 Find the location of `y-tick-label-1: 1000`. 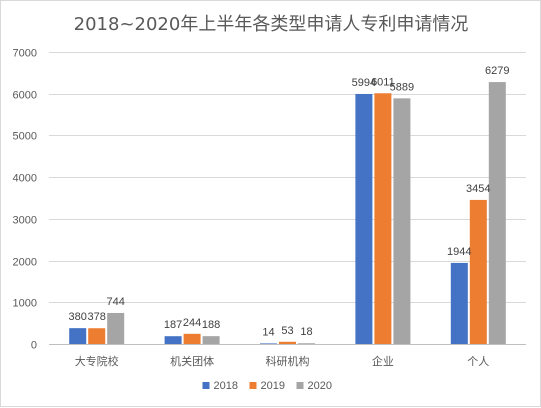

y-tick-label-1: 1000 is located at coordinates (25, 304).